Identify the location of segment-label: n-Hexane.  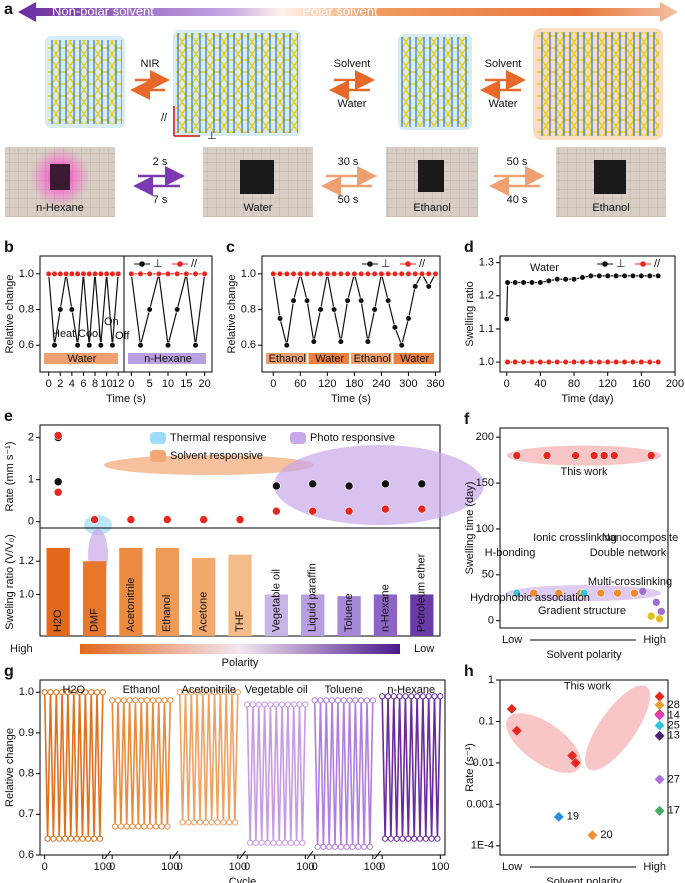
(168, 359).